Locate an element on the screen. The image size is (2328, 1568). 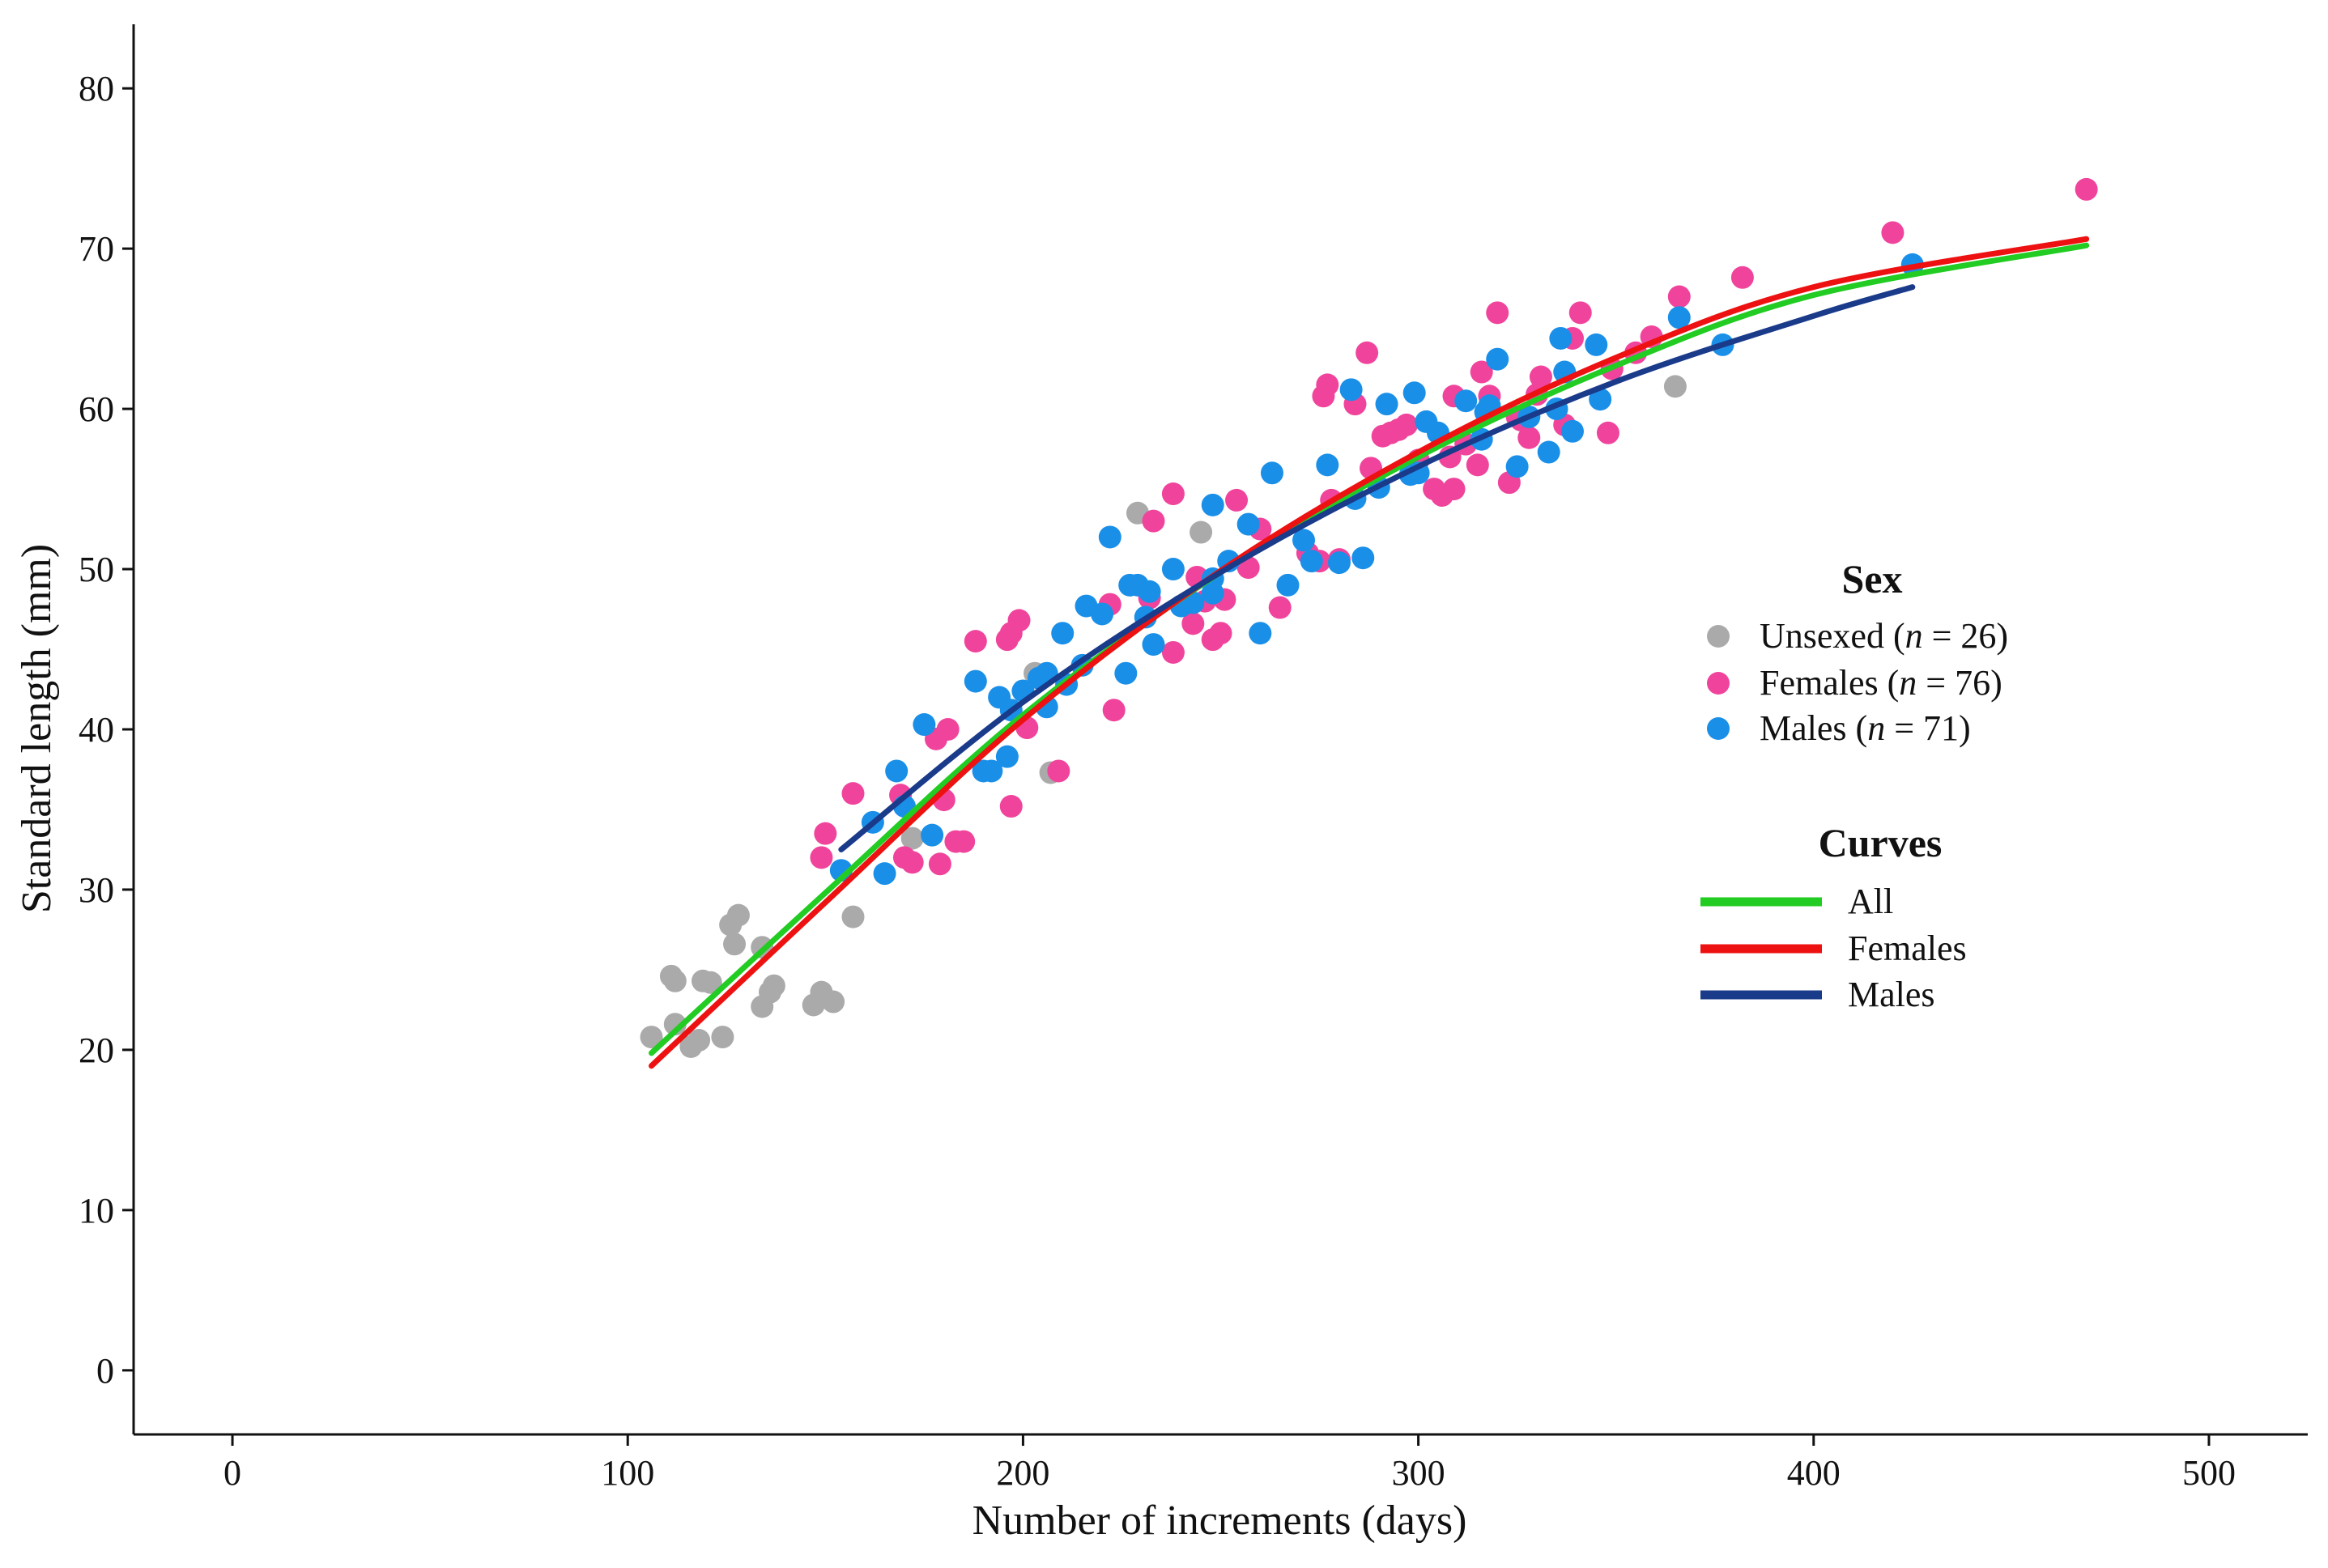
y-tick-label: 80 is located at coordinates (96, 88).